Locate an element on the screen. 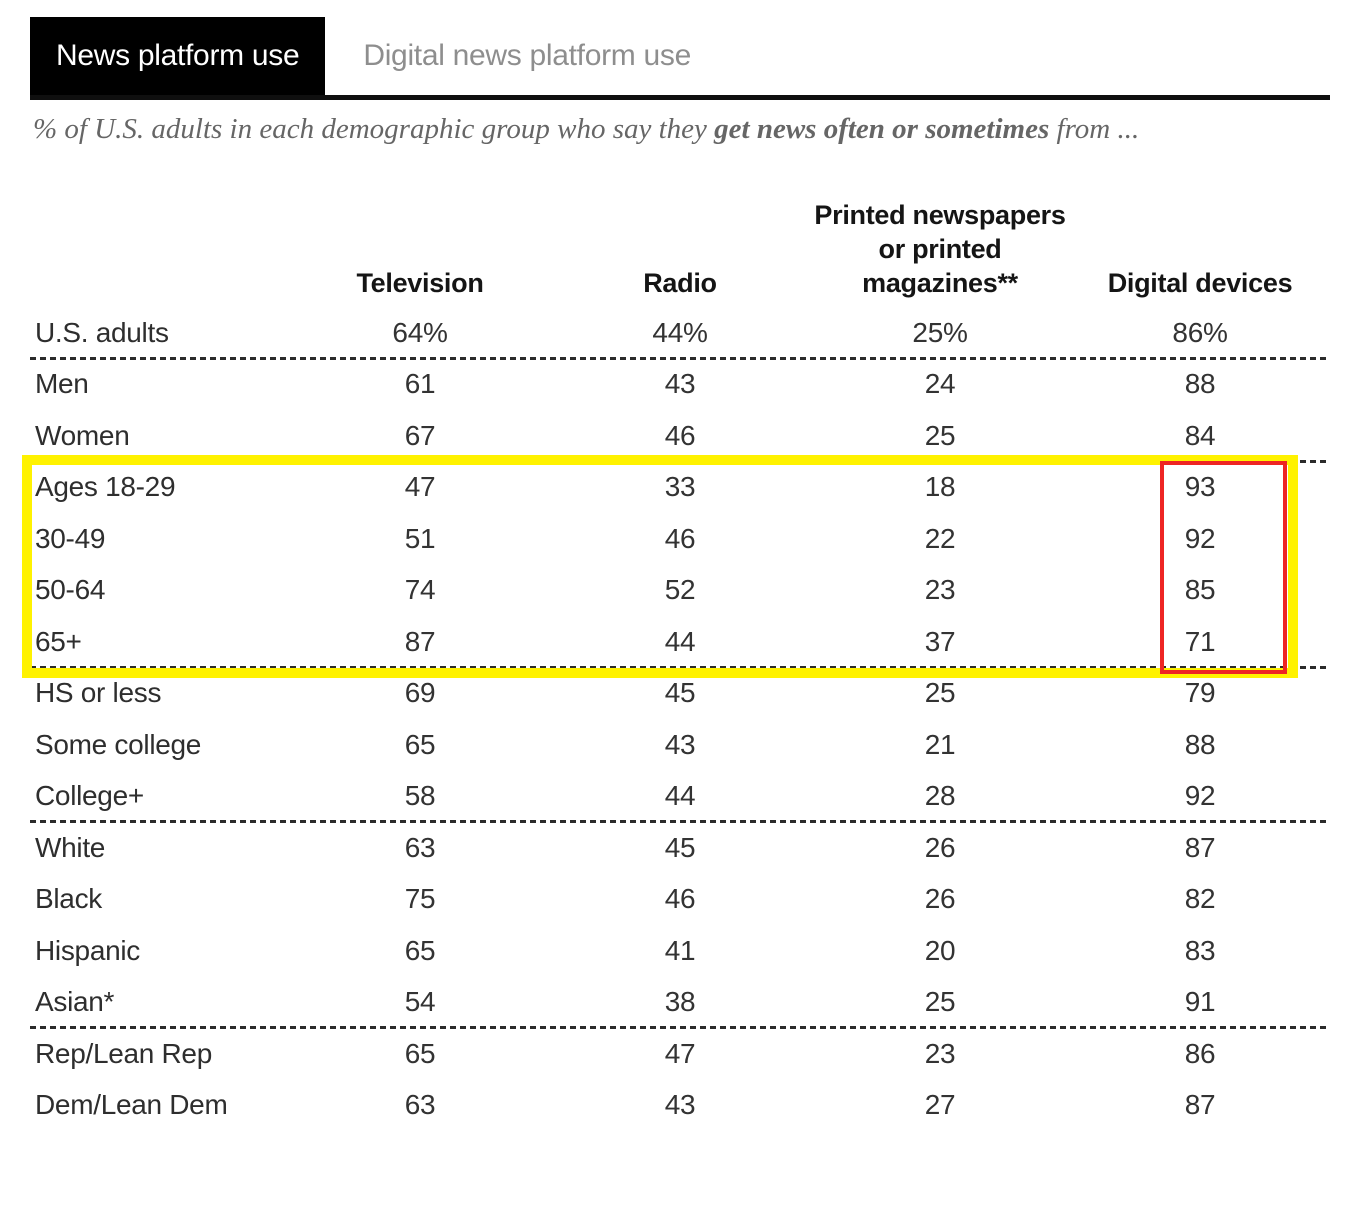 Image resolution: width=1354 pixels, height=1206 pixels. cell-value: 28 is located at coordinates (940, 796).